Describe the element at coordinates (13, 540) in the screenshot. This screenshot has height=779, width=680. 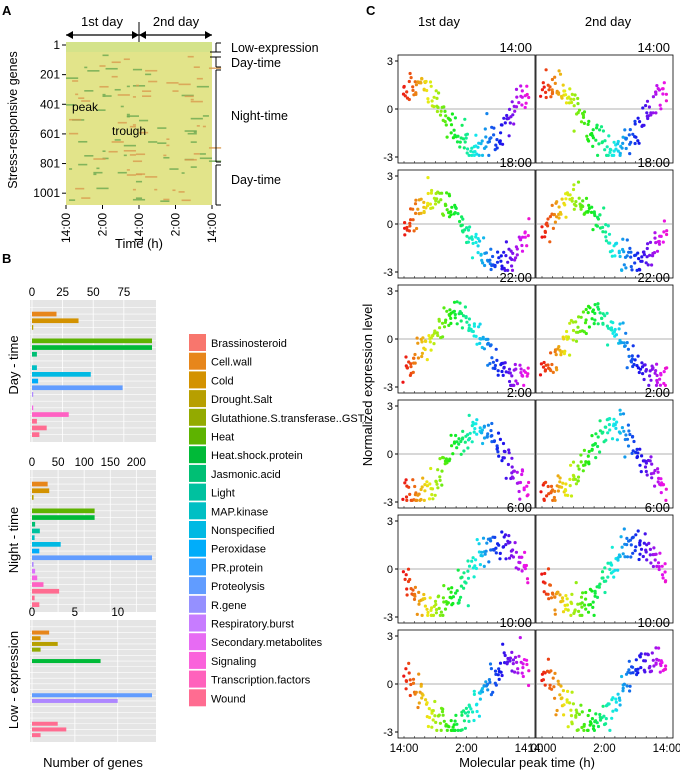
I see `bar-chart-title: Night - time` at that location.